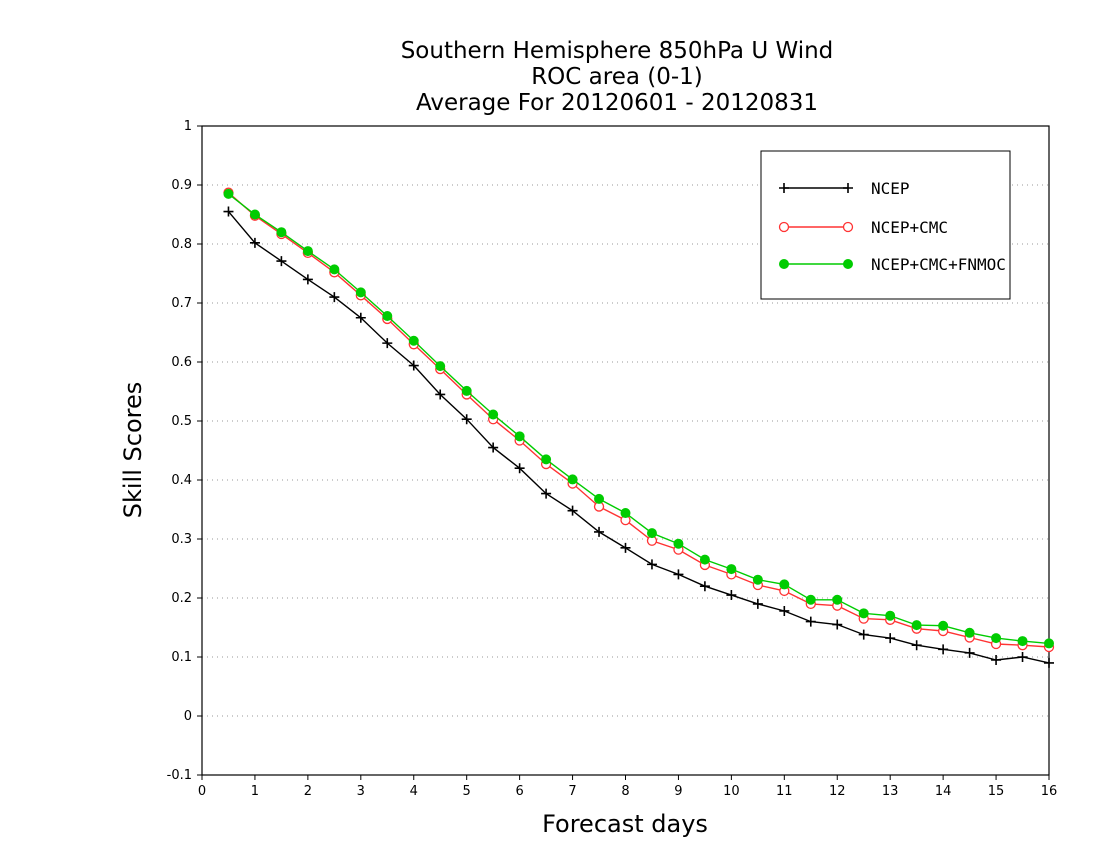  What do you see at coordinates (625, 791) in the screenshot?
I see `x-tick-label: 8` at bounding box center [625, 791].